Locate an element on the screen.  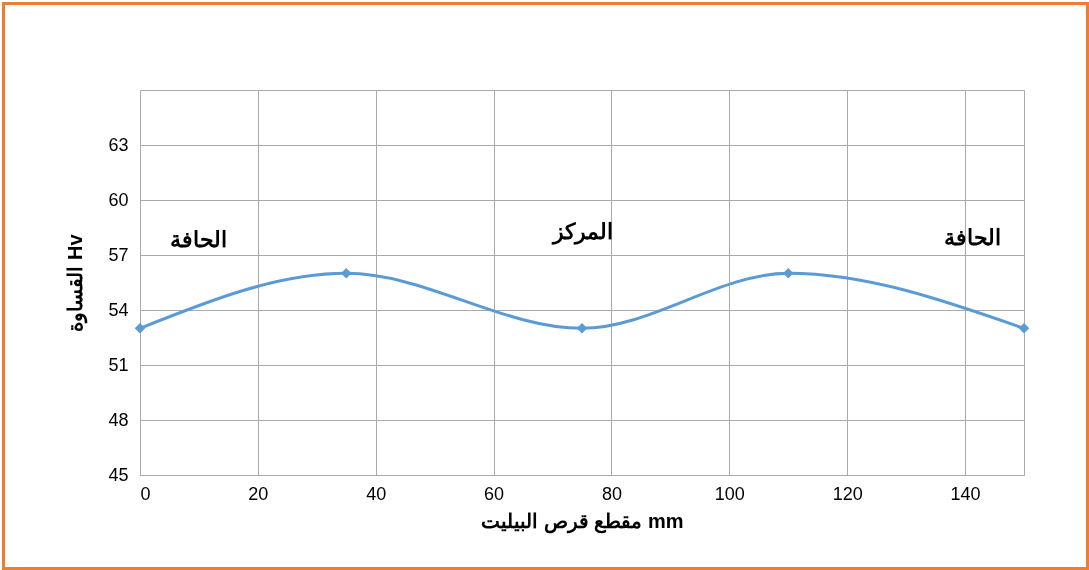
x-tick-label: 60 is located at coordinates (494, 493).